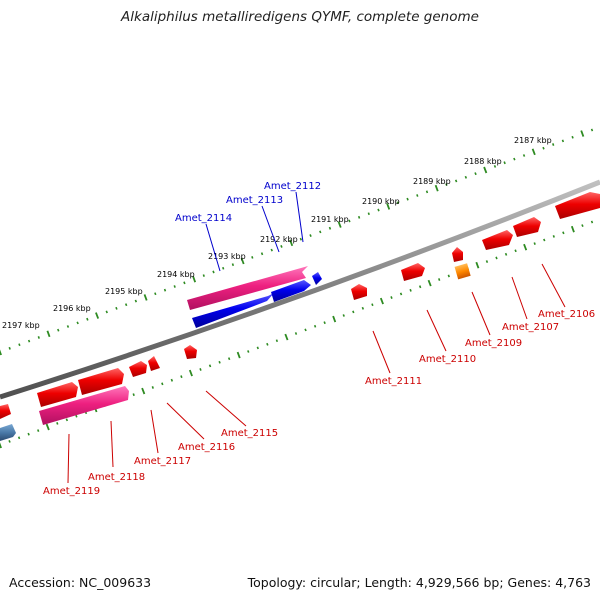 The height and width of the screenshot is (600, 600). Describe the element at coordinates (497, 240) in the screenshot. I see `gene-arrow-amet-2107b` at that location.